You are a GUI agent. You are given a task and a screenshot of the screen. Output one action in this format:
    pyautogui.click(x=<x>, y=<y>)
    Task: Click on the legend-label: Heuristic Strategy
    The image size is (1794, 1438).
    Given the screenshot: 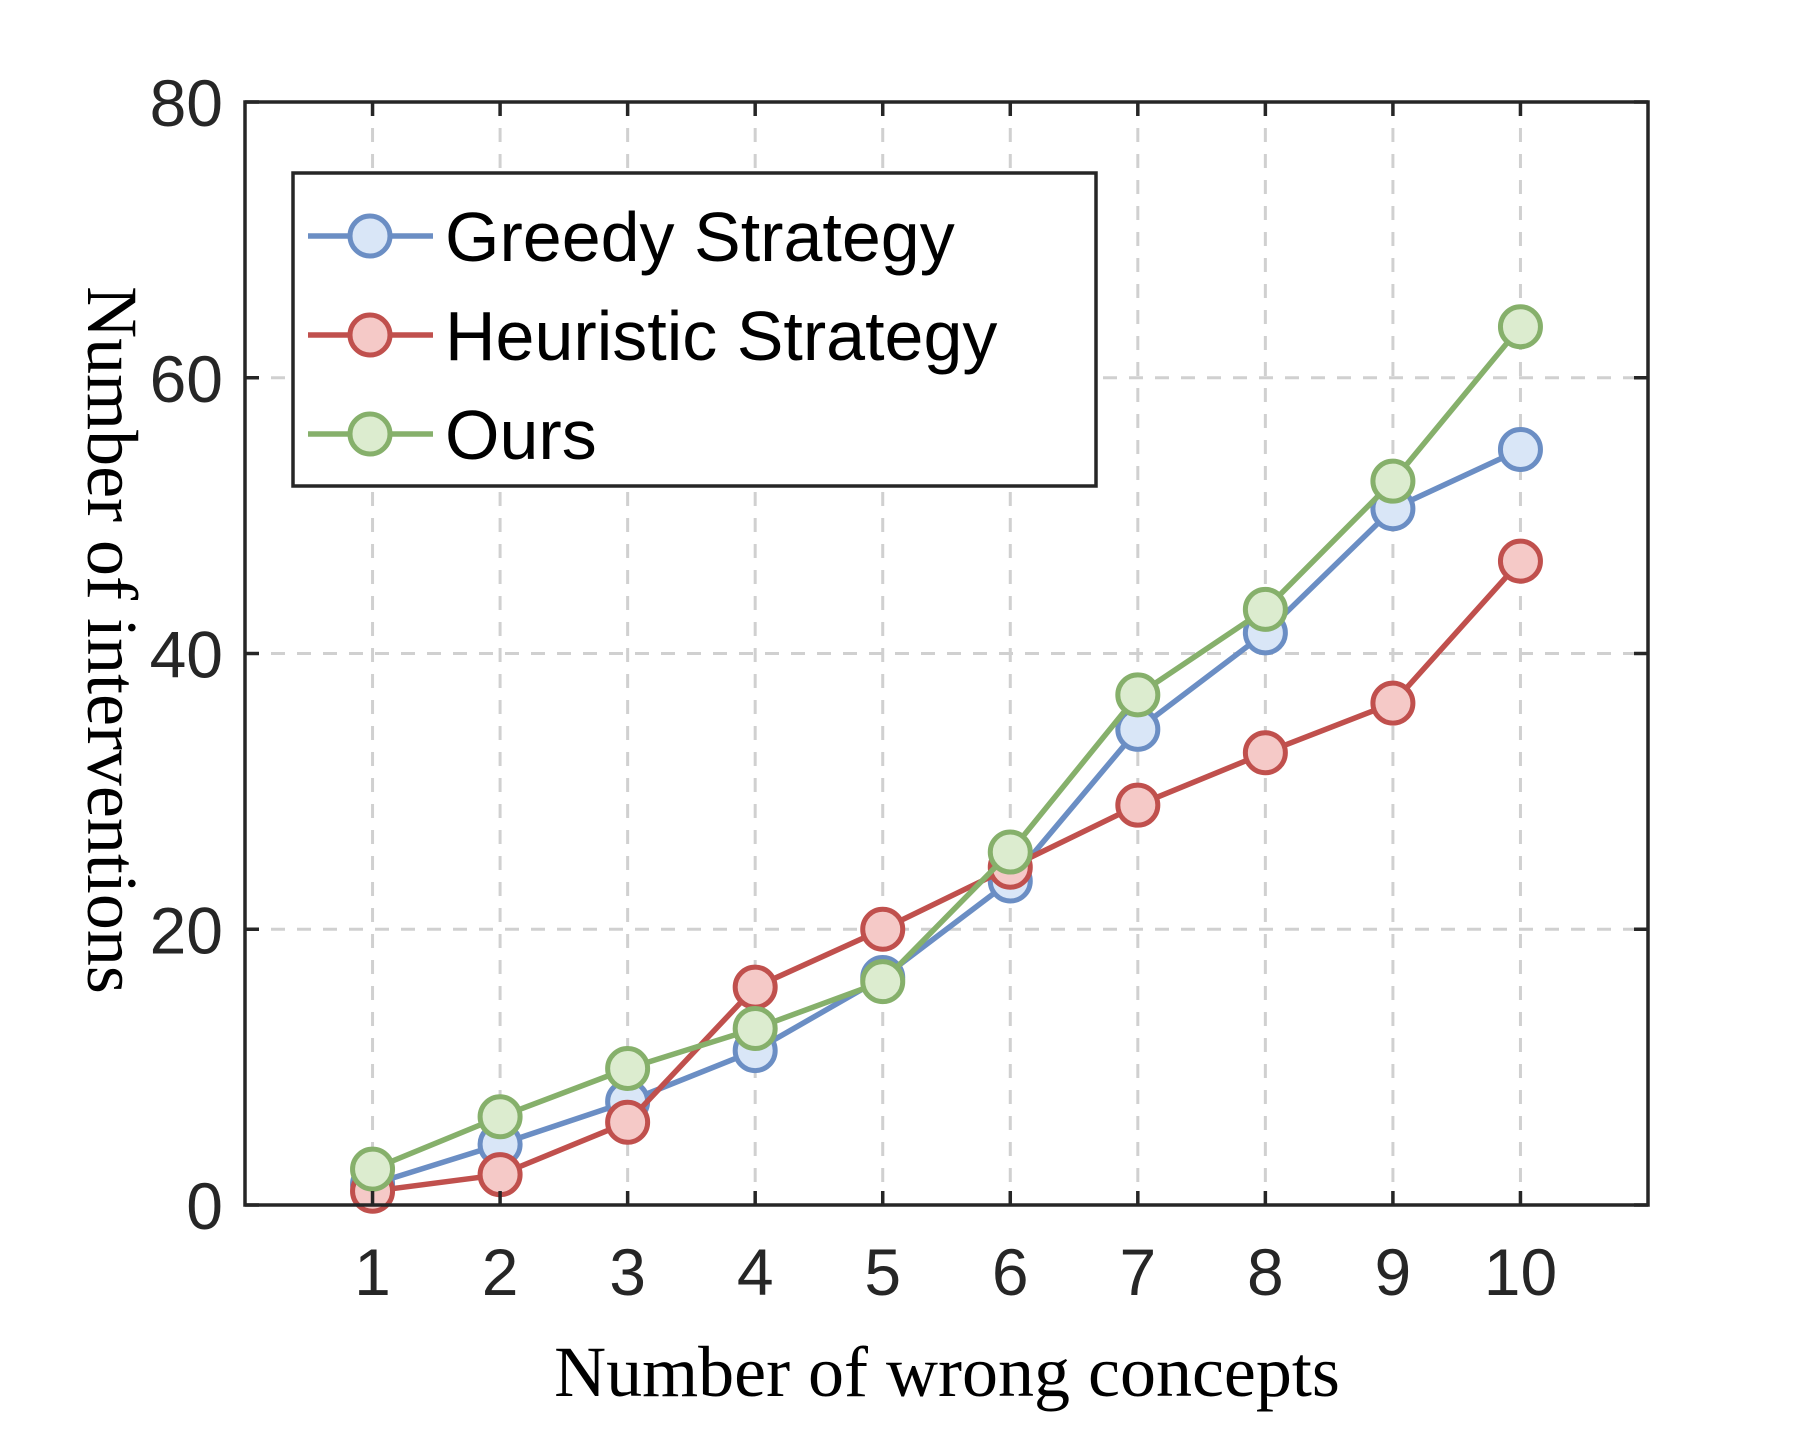 What is the action you would take?
    pyautogui.click(x=721, y=336)
    